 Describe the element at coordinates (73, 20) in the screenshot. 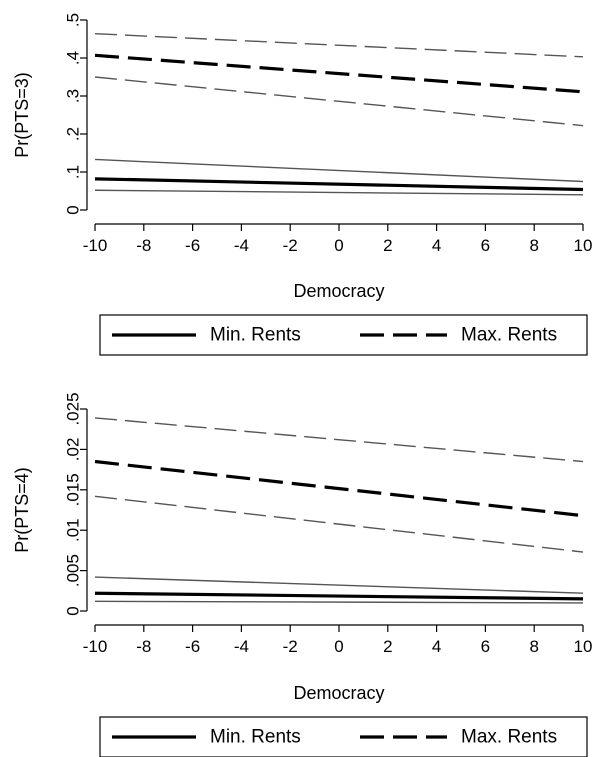

I see `y-tick-label: .5` at that location.